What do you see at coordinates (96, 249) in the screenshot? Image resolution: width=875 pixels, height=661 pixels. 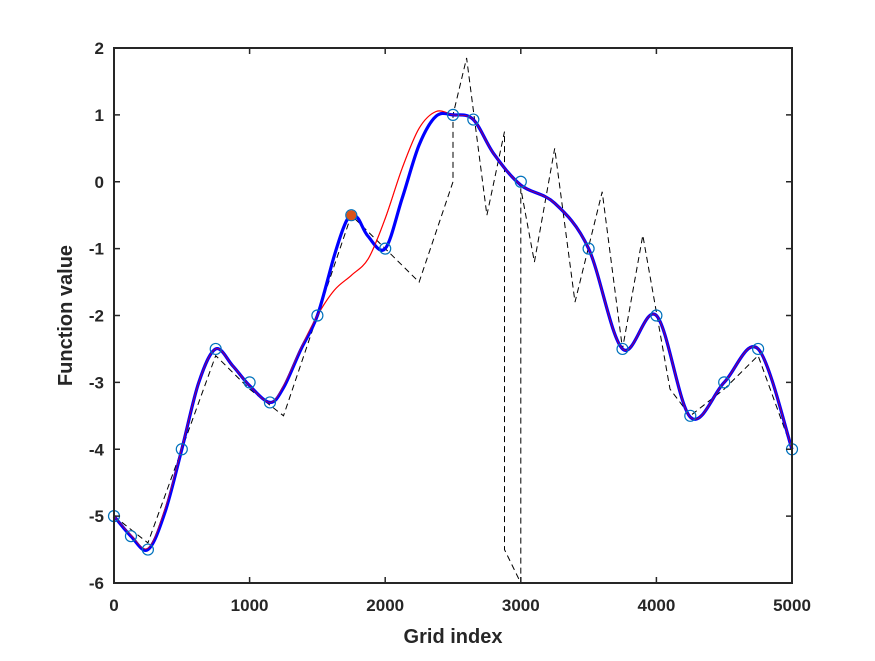 I see `y-tick-label: -1` at bounding box center [96, 249].